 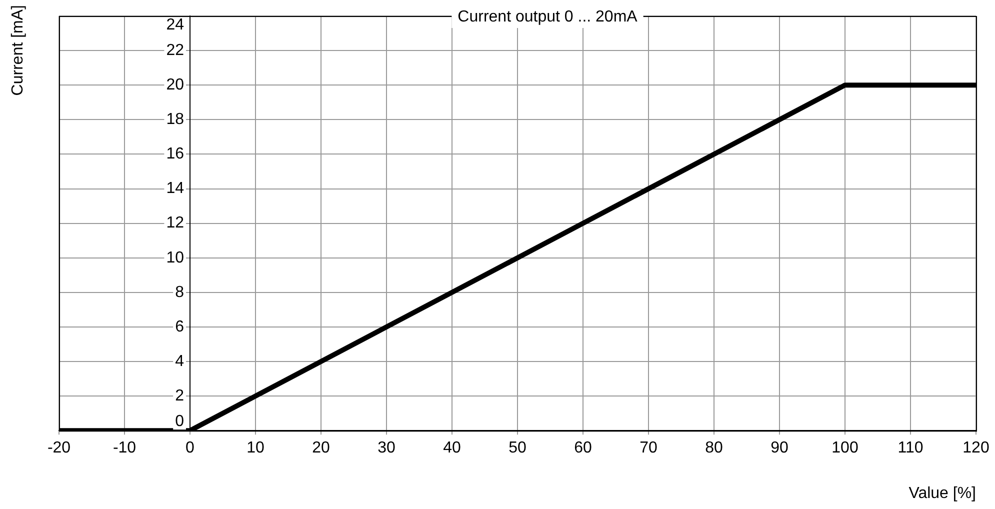 What do you see at coordinates (175, 257) in the screenshot?
I see `y-tick-label: 10` at bounding box center [175, 257].